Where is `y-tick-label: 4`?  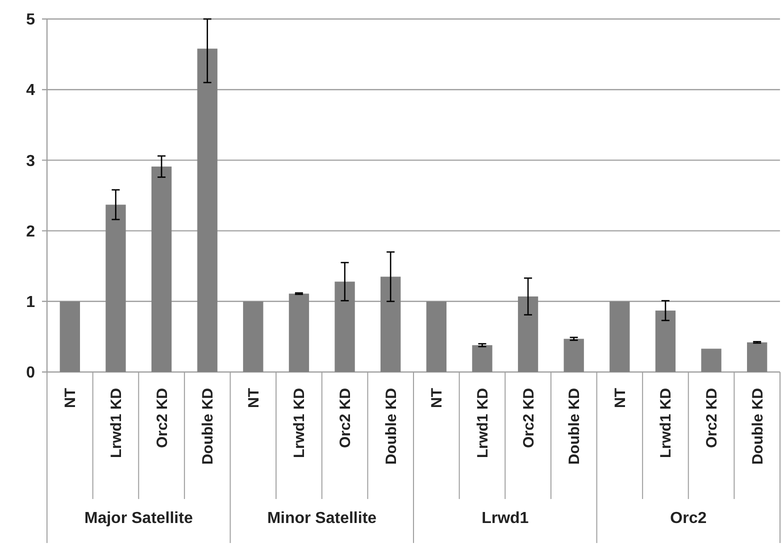
y-tick-label: 4 is located at coordinates (31, 91).